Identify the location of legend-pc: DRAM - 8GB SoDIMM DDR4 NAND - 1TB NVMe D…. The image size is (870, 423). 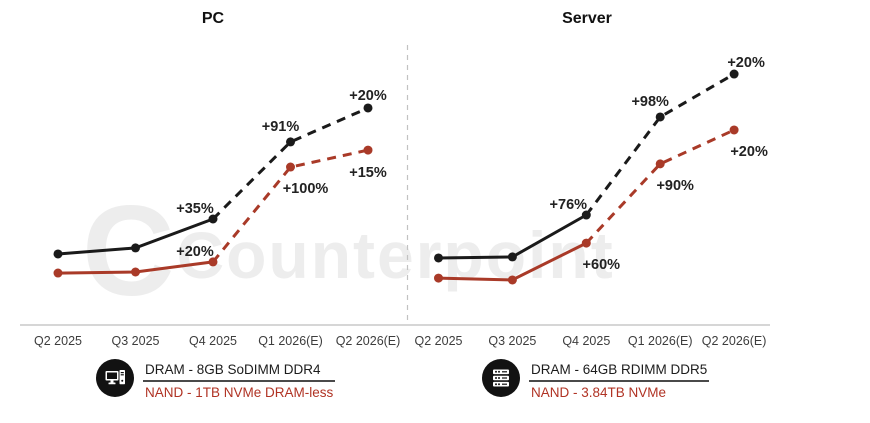
(216, 379).